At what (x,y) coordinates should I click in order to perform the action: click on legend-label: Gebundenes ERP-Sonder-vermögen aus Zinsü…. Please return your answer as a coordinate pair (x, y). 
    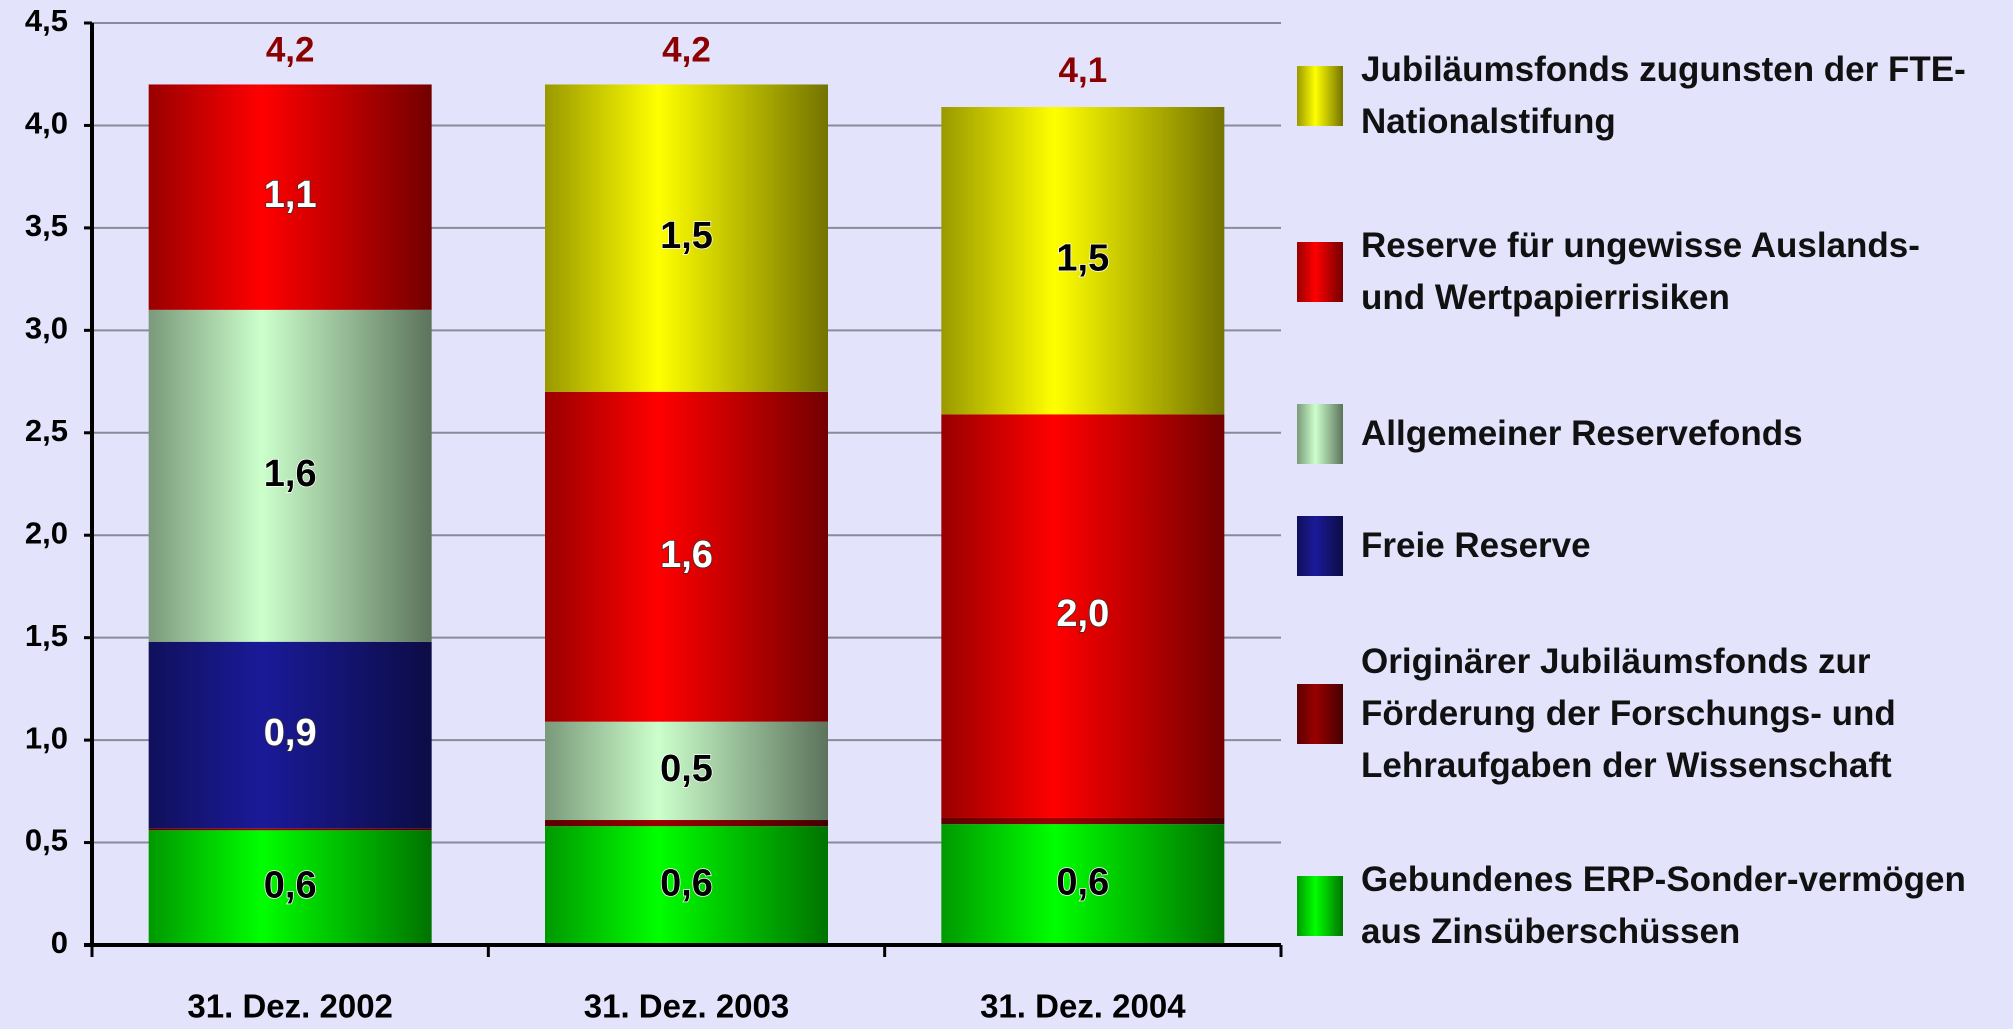
    Looking at the image, I should click on (1663, 905).